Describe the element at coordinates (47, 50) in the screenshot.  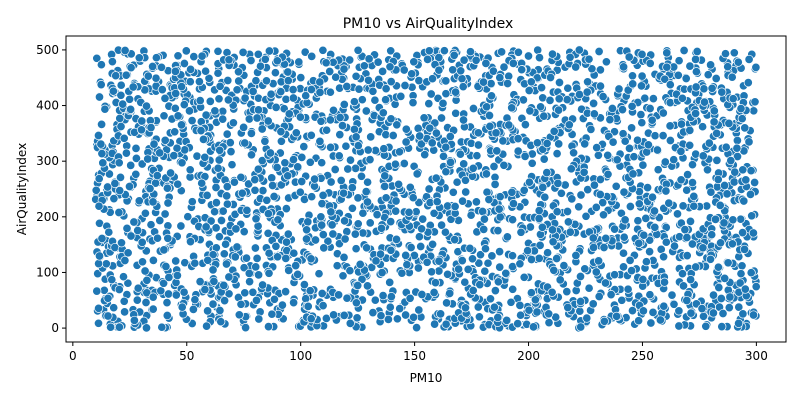
I see `y-tick-label: 500` at that location.